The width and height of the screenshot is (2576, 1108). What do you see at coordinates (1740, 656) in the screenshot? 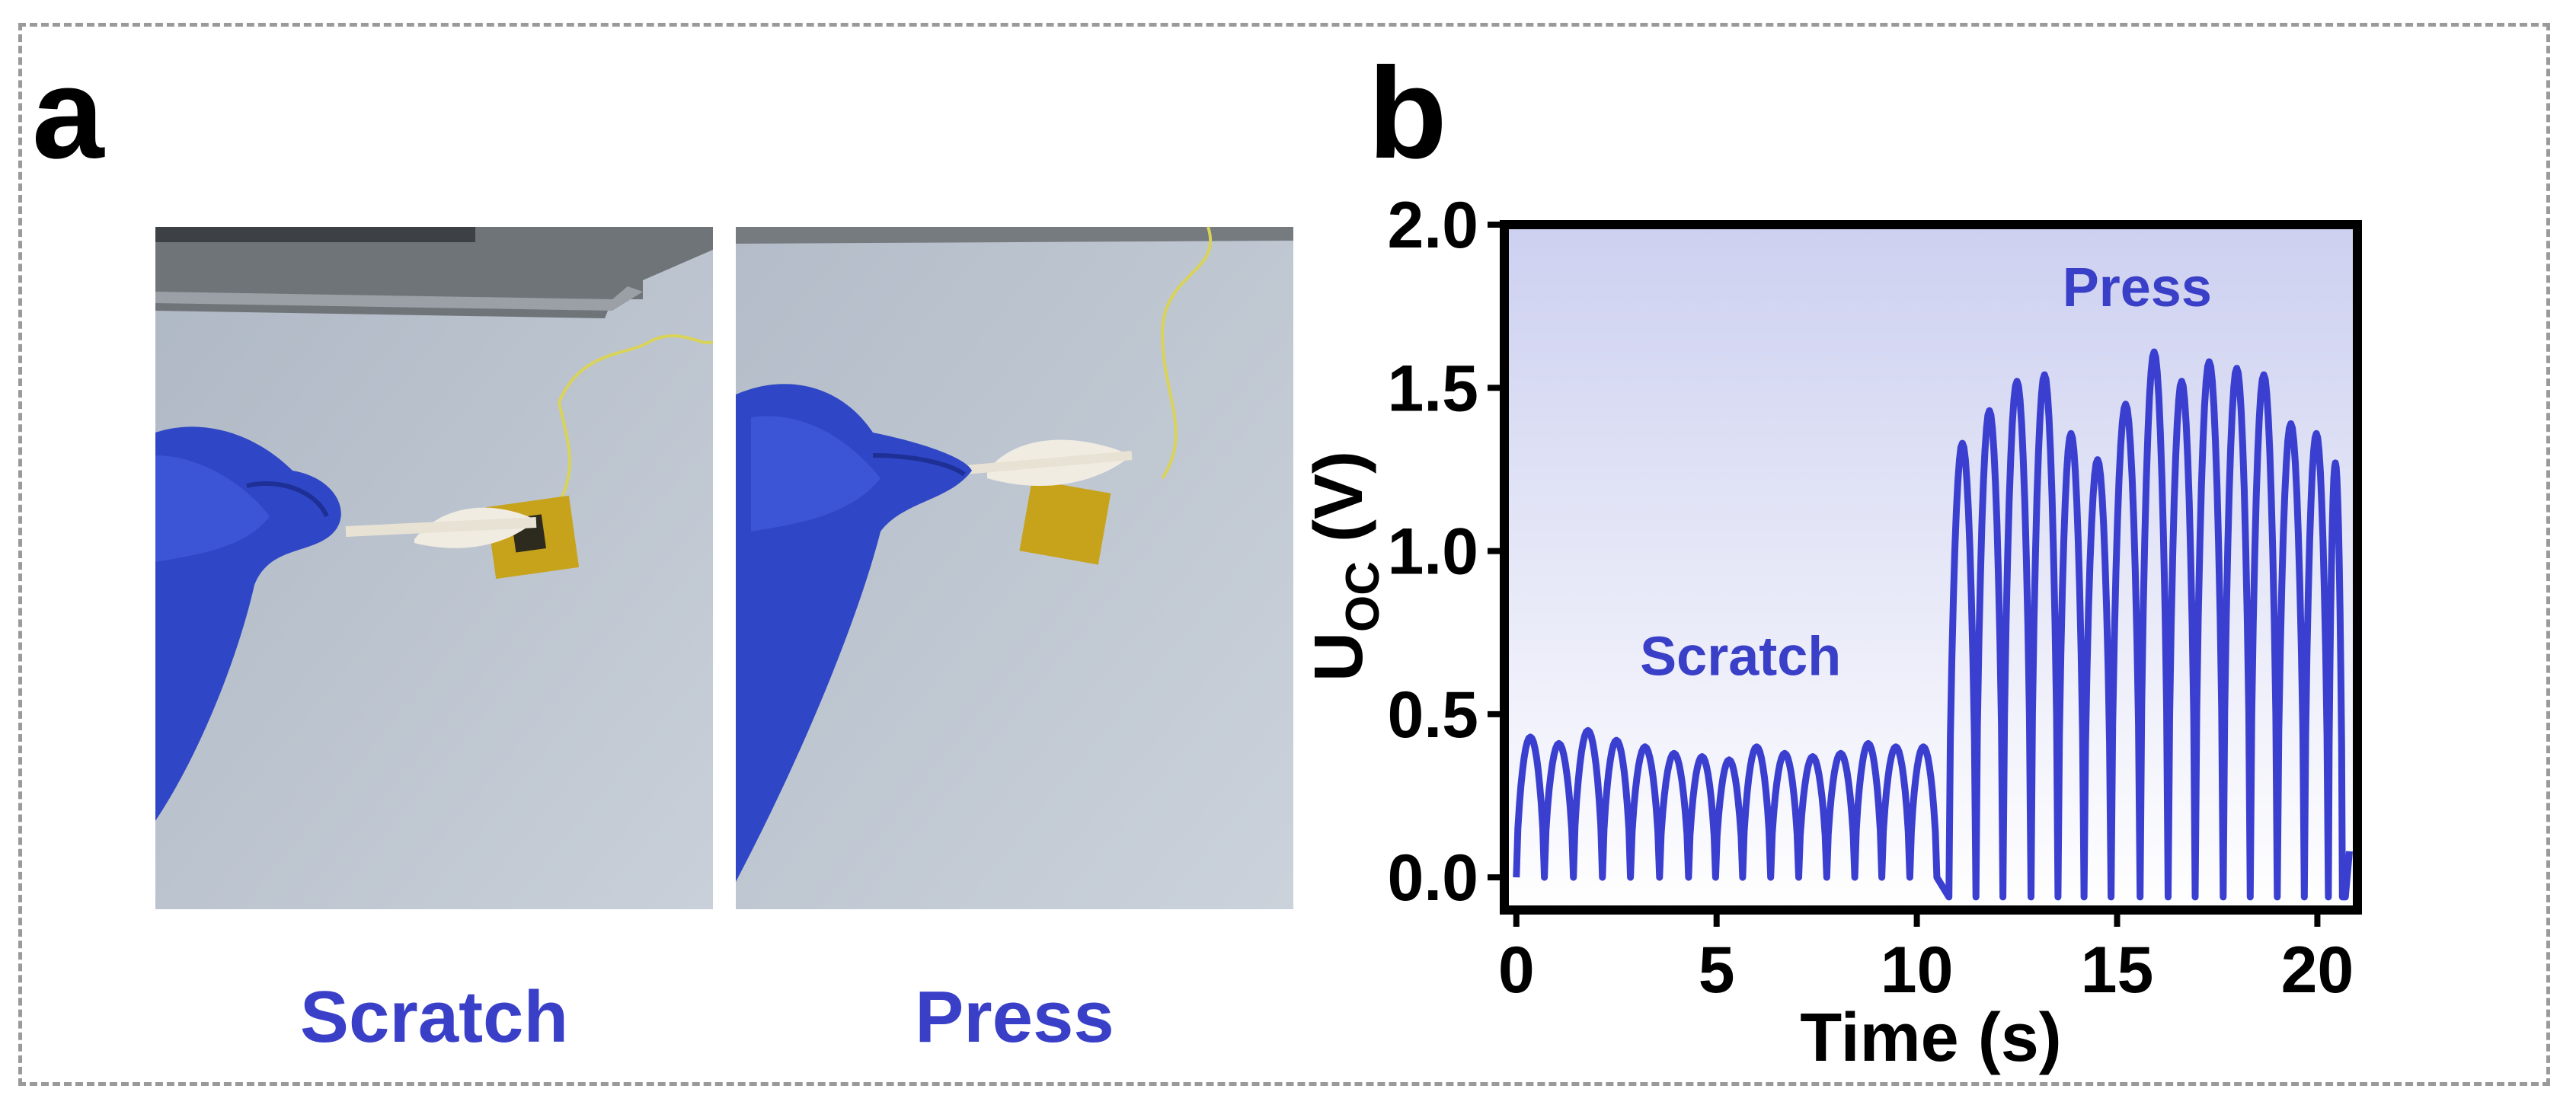
I see `chart-annotation: Scratch` at bounding box center [1740, 656].